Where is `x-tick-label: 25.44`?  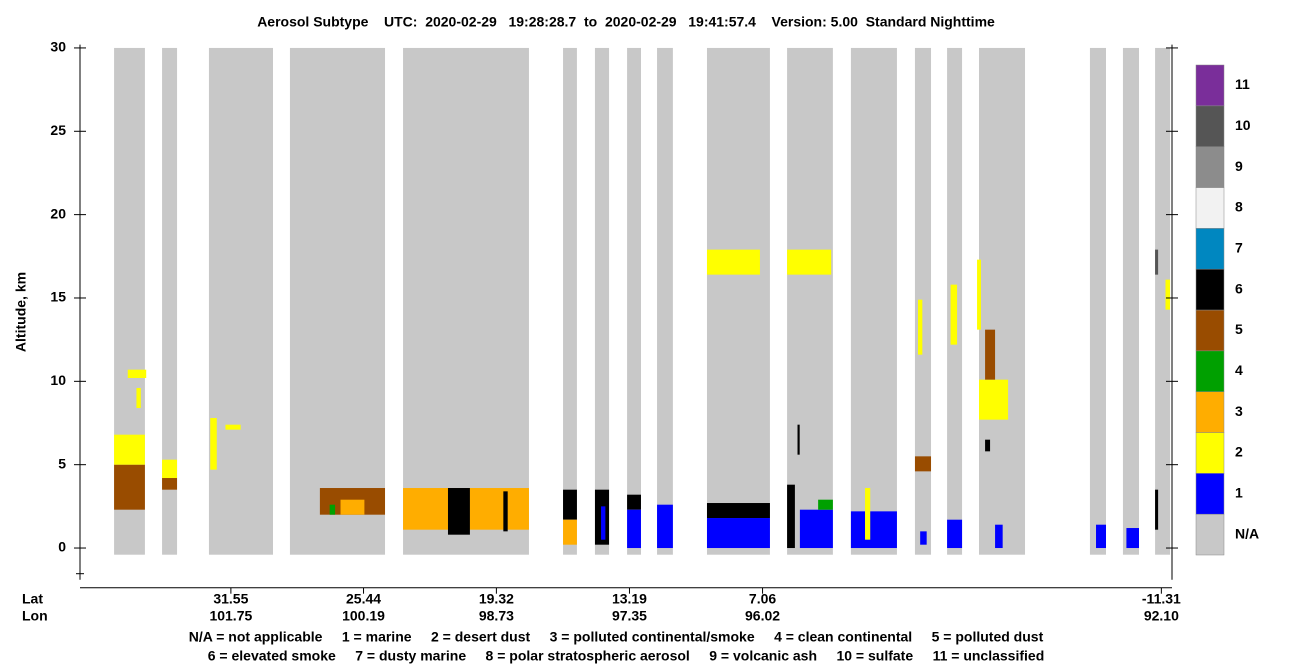 x-tick-label: 25.44 is located at coordinates (363, 599).